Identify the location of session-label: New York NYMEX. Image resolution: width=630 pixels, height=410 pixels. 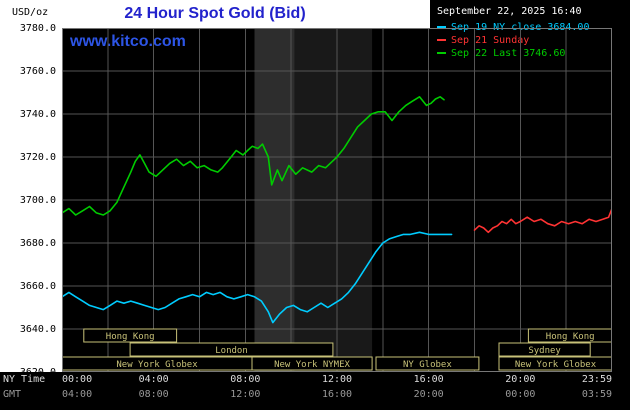
(312, 365).